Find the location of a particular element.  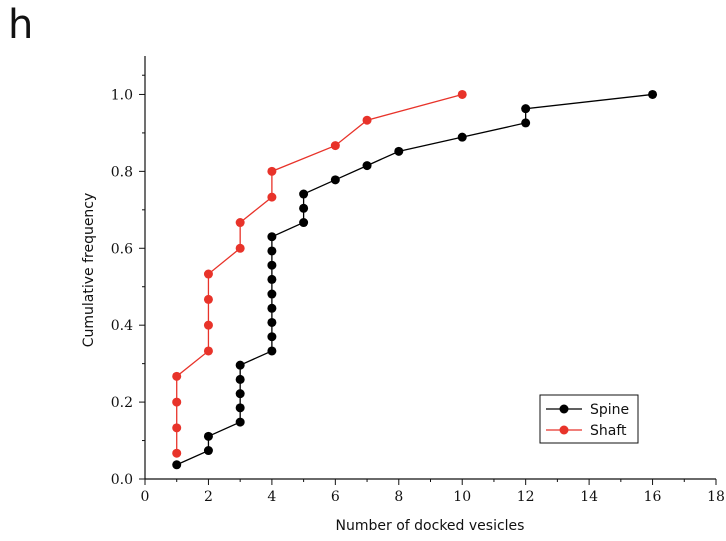

x-tick-label: 2 is located at coordinates (208, 497).